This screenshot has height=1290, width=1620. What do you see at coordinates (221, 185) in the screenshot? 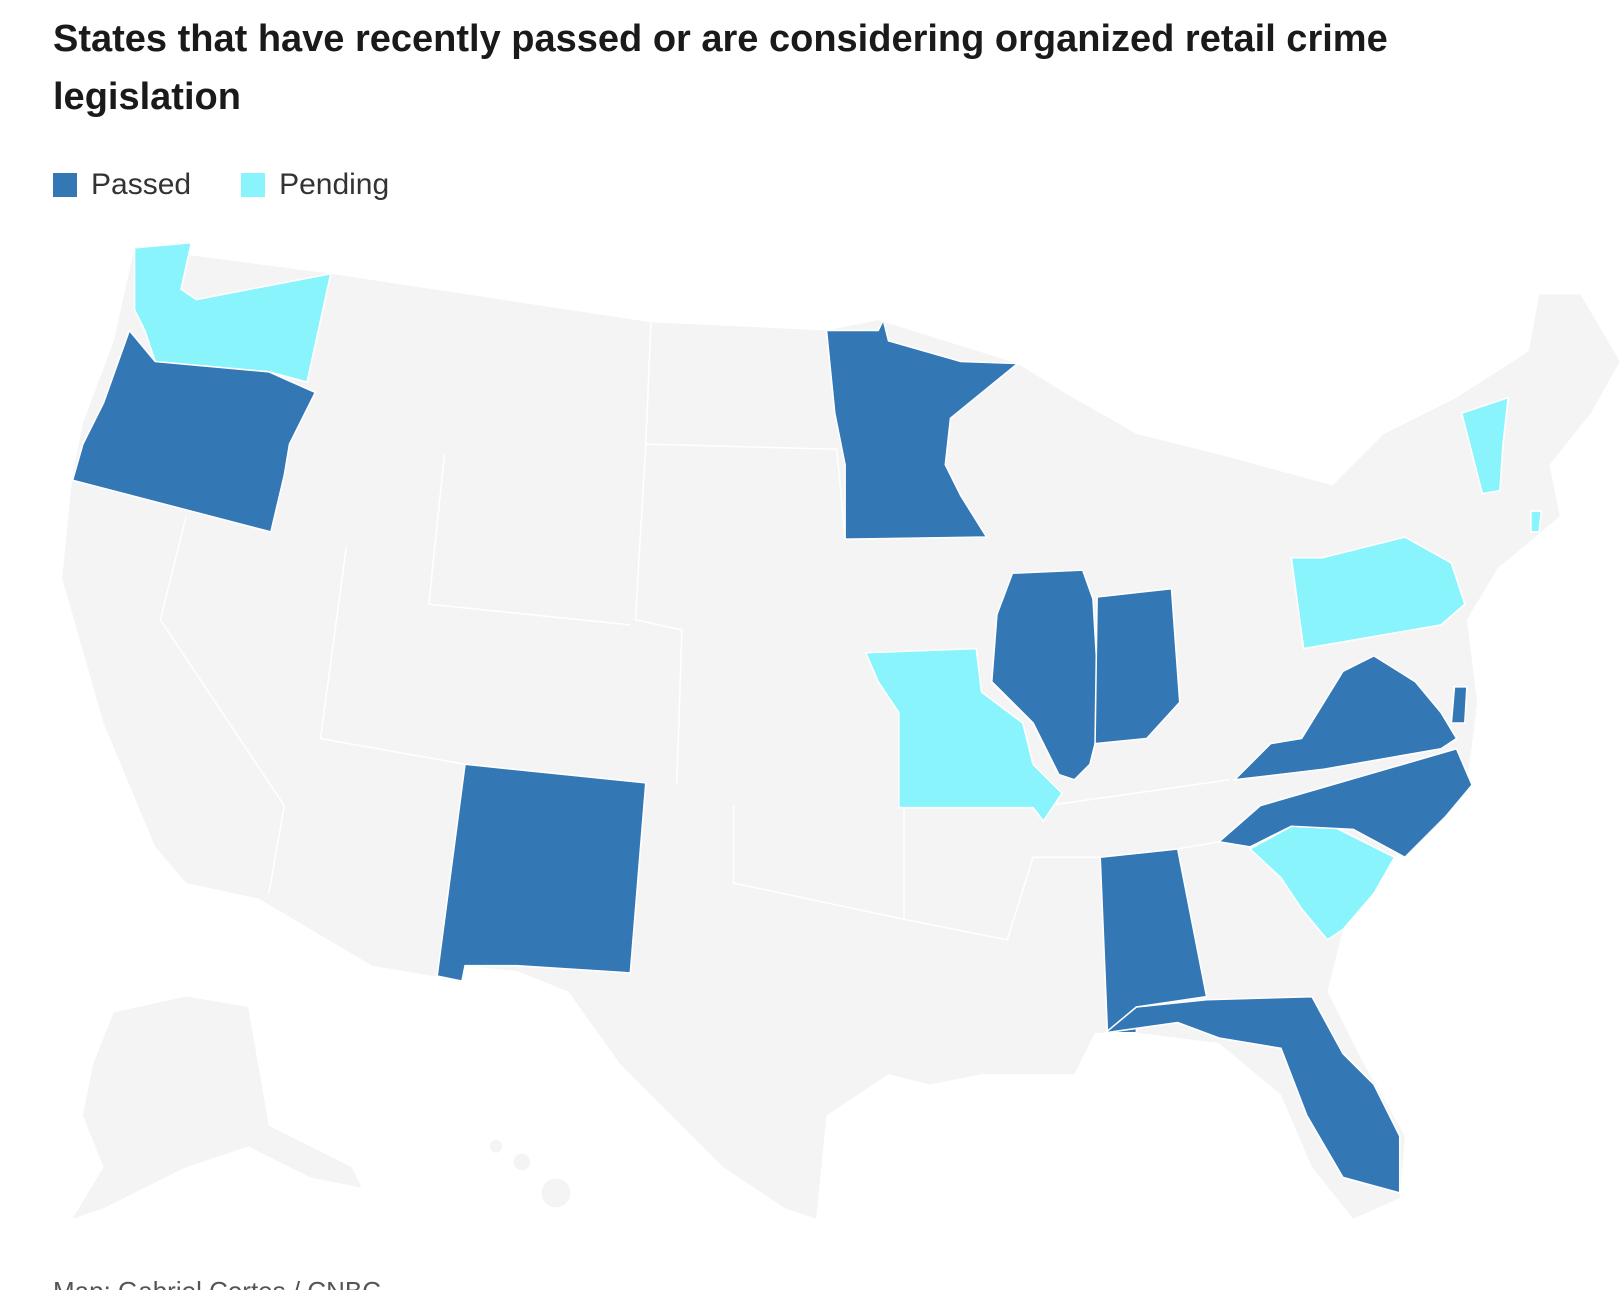
I see `legend: Passed Pending` at bounding box center [221, 185].